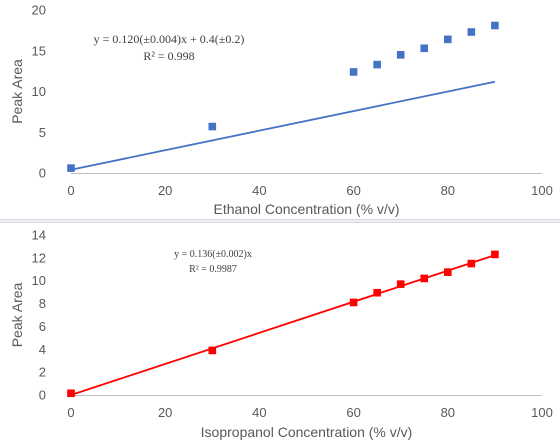  I want to click on y-tick-label: 5, so click(42, 132).